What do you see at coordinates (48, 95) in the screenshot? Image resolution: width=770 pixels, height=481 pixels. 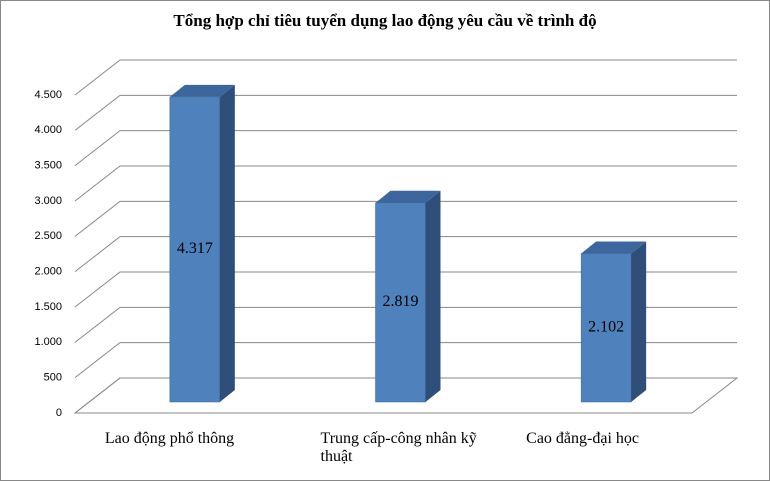 I see `y-tick-label: 4.500` at bounding box center [48, 95].